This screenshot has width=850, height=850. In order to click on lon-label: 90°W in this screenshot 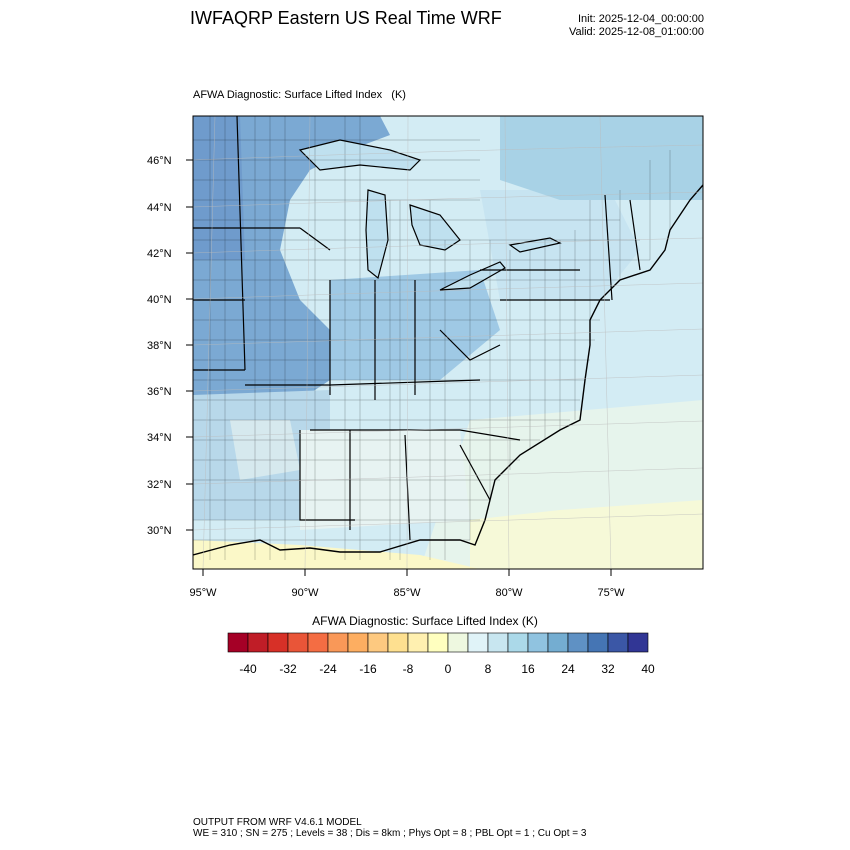, I will do `click(305, 593)`.